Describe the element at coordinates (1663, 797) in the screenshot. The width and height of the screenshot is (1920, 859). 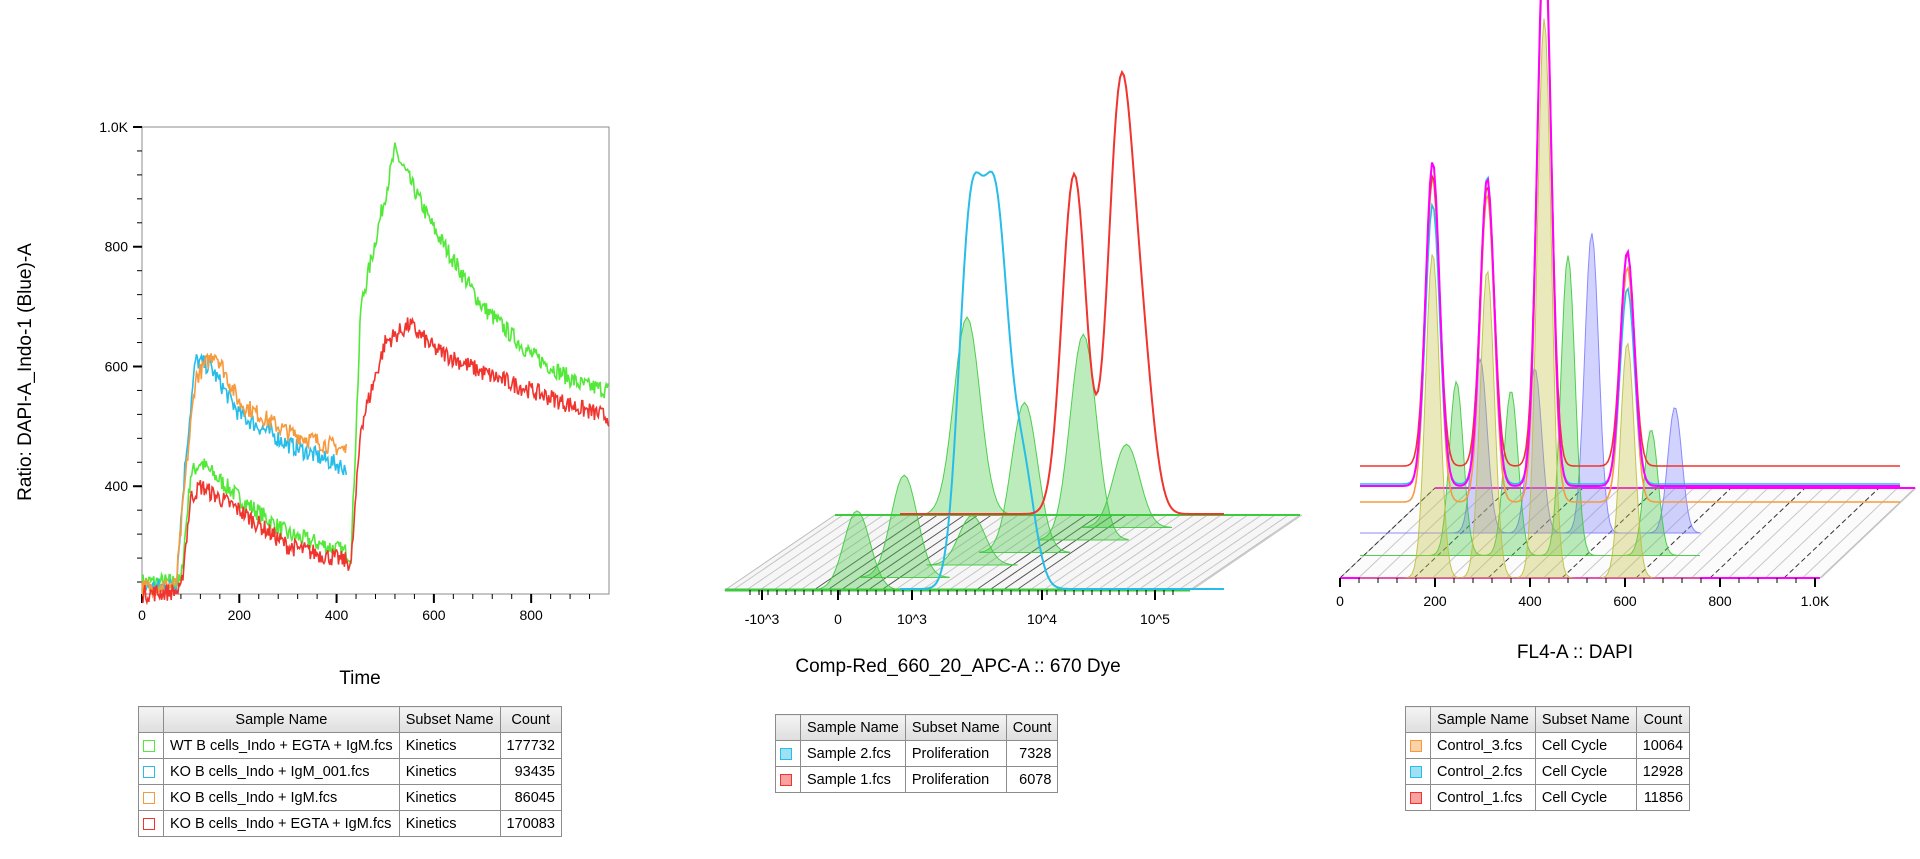
I see `count-cell: 11856` at that location.